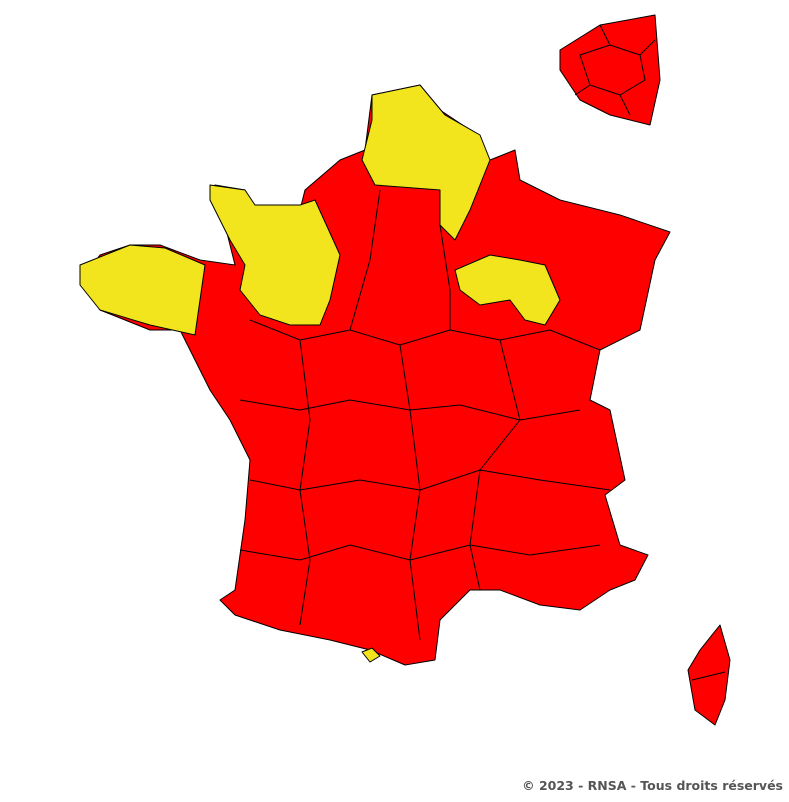 The height and width of the screenshot is (802, 789). What do you see at coordinates (275, 255) in the screenshot?
I see `region-normandie` at bounding box center [275, 255].